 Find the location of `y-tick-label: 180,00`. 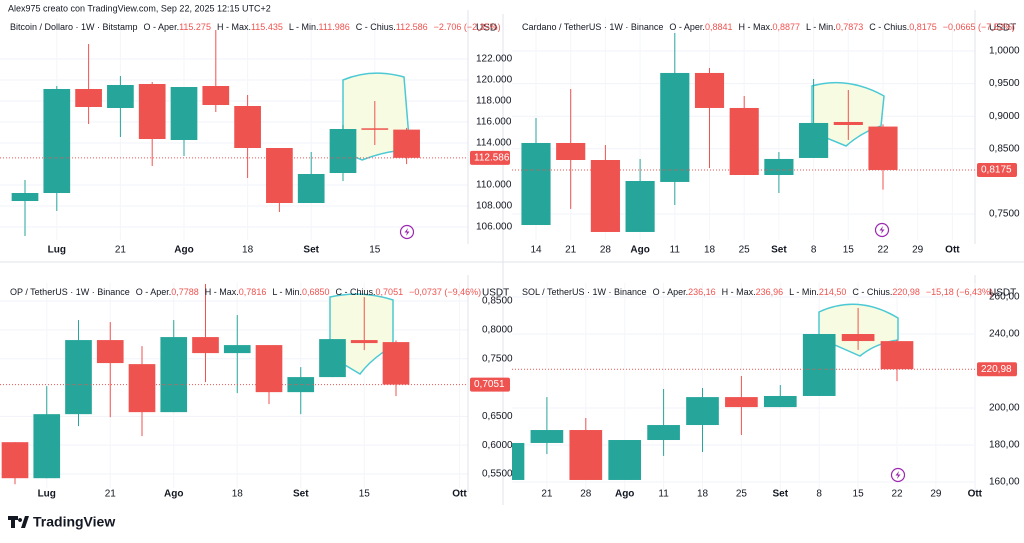

y-tick-label: 180,00 is located at coordinates (1004, 445).